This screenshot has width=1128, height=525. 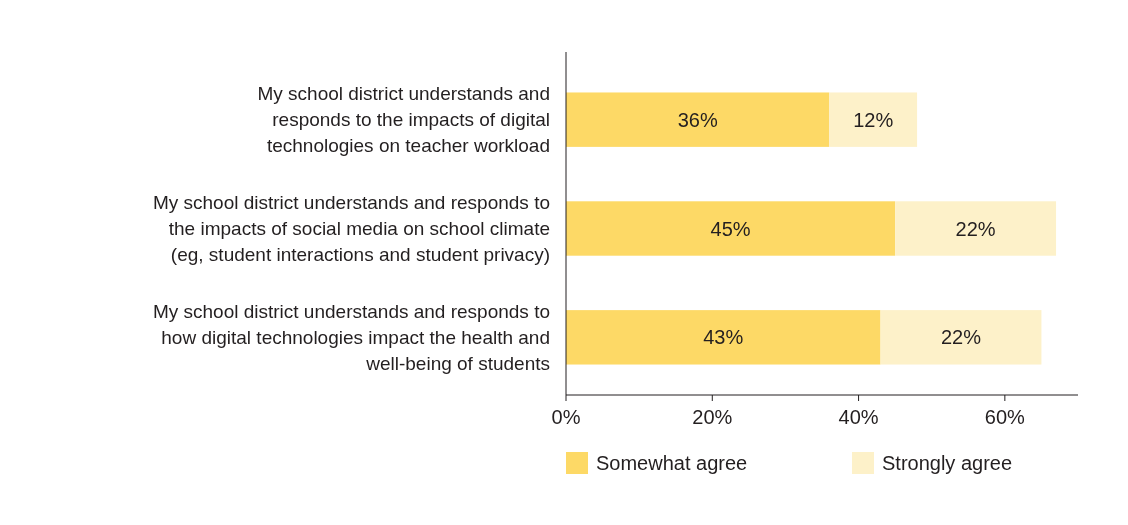 What do you see at coordinates (947, 463) in the screenshot?
I see `legend-label: Strongly agree` at bounding box center [947, 463].